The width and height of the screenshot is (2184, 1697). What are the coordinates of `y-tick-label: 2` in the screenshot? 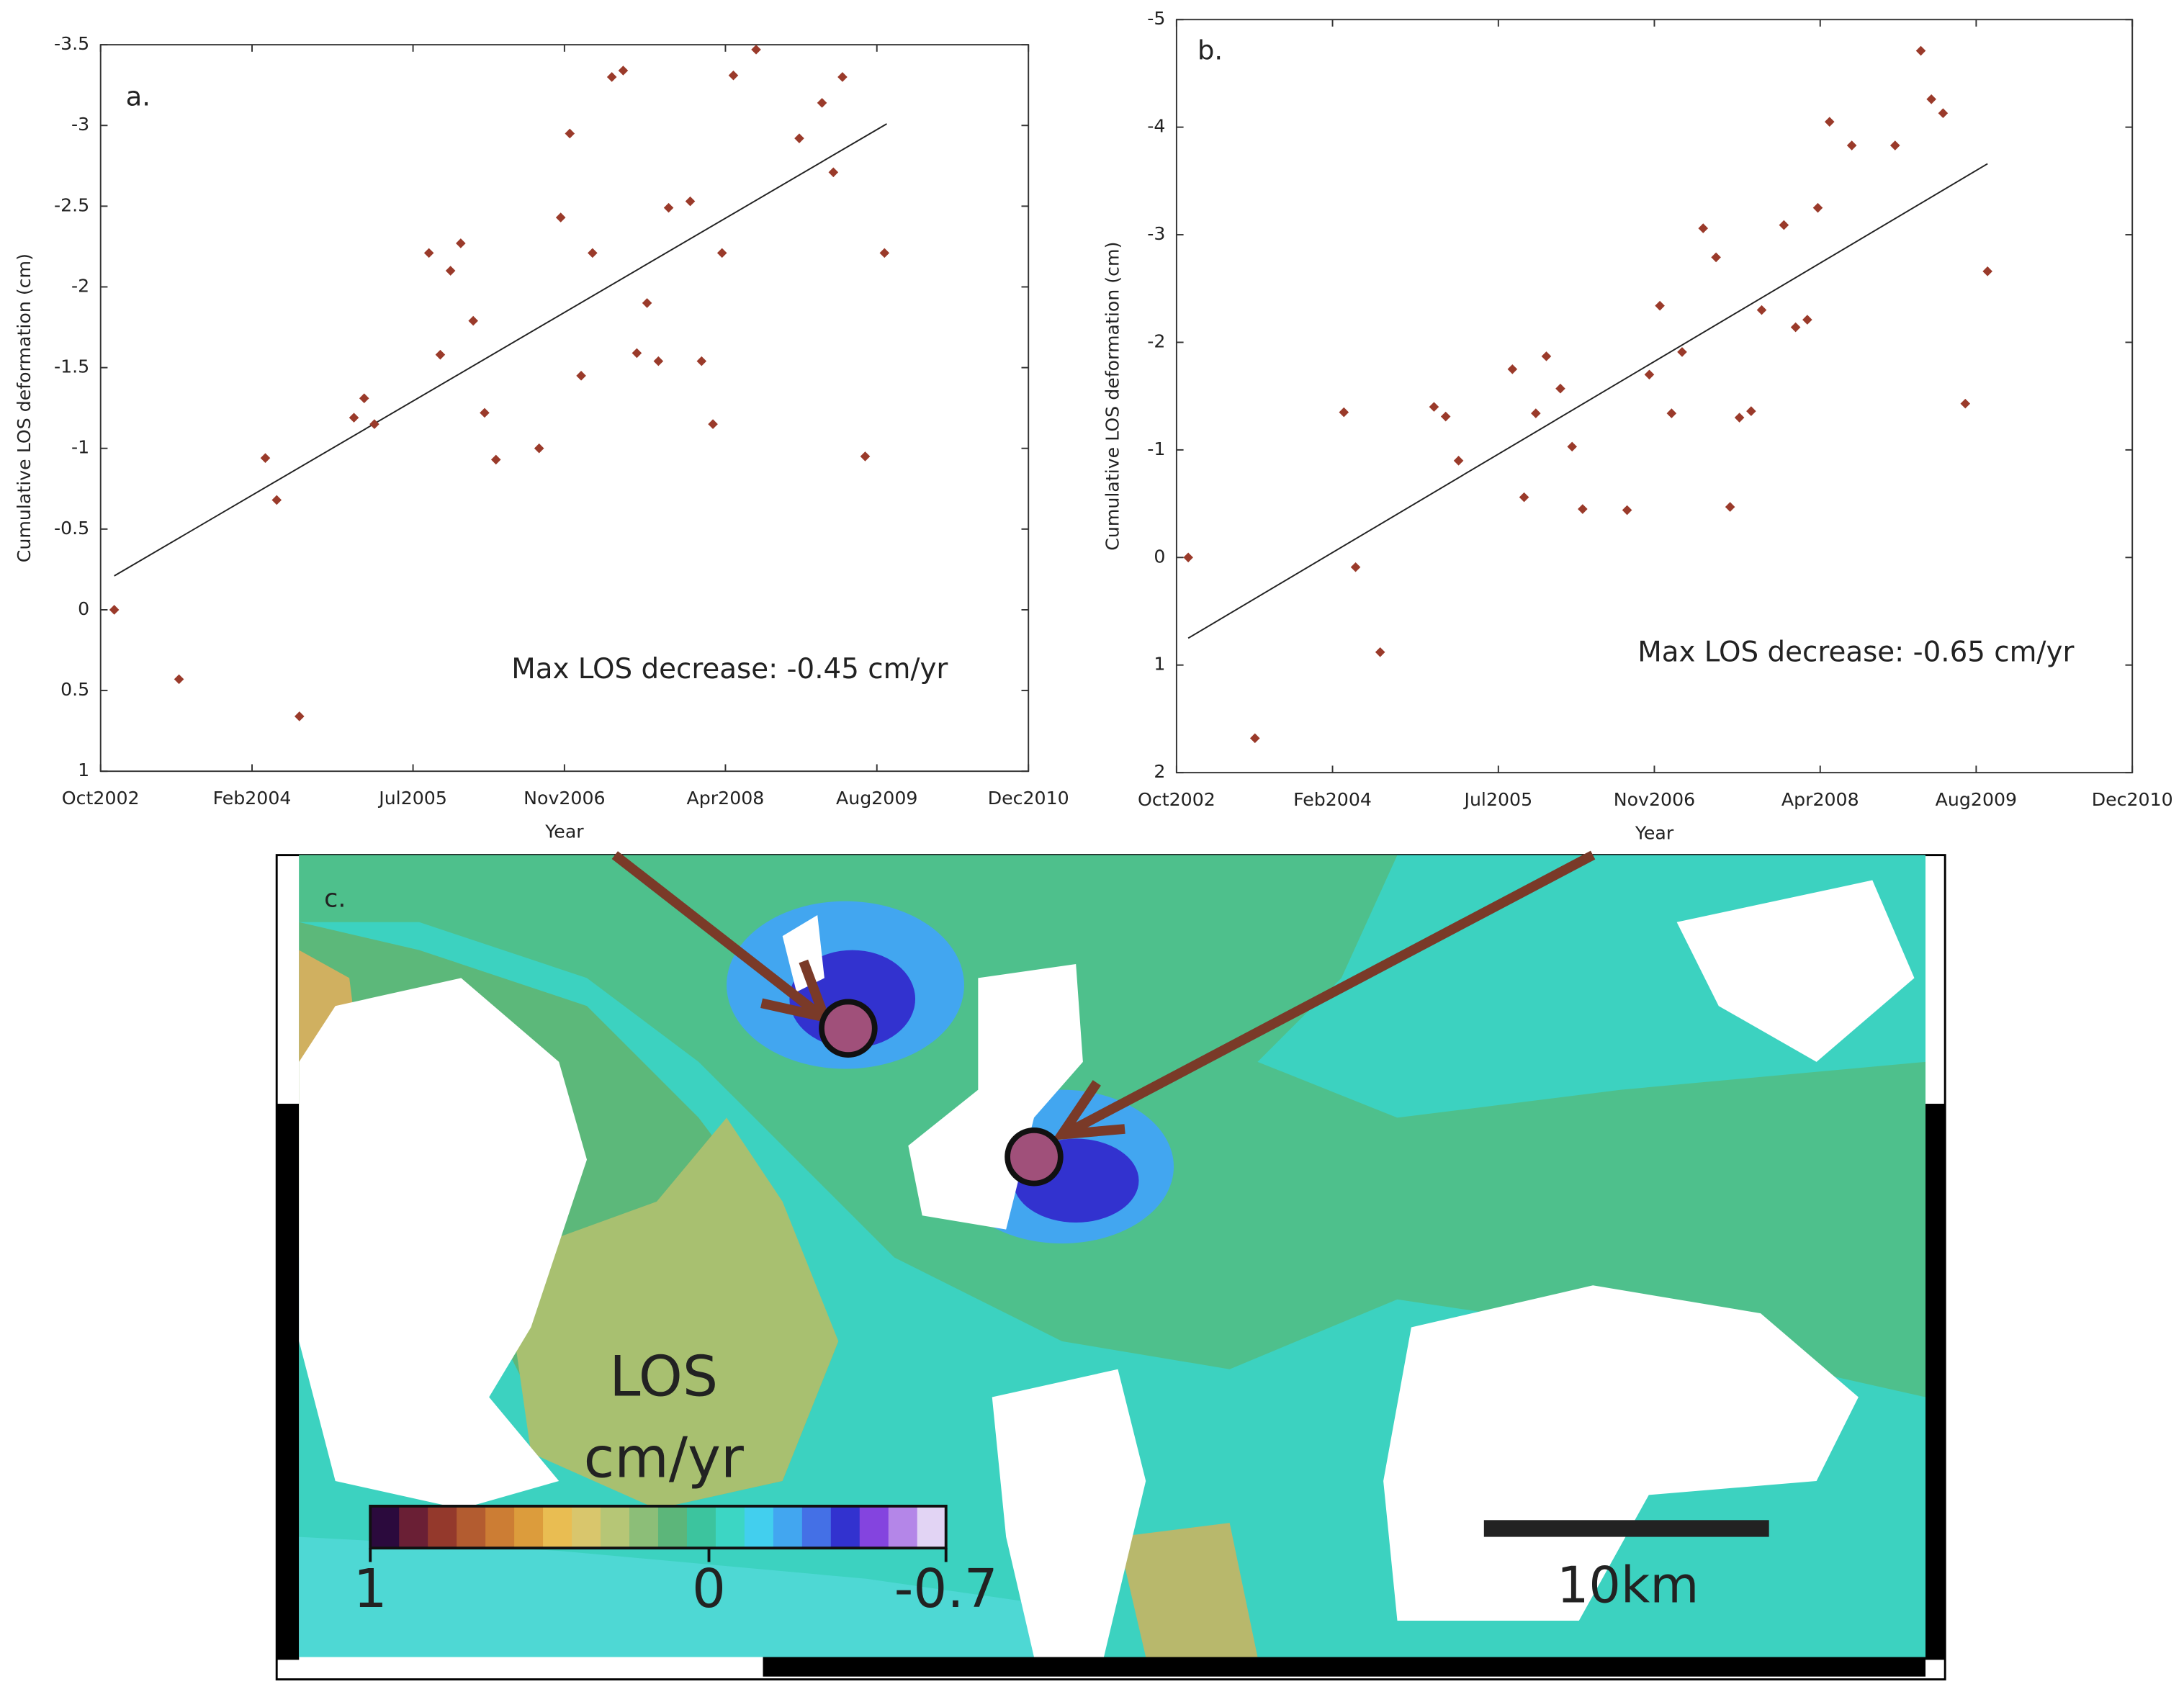 It's located at (1159, 772).